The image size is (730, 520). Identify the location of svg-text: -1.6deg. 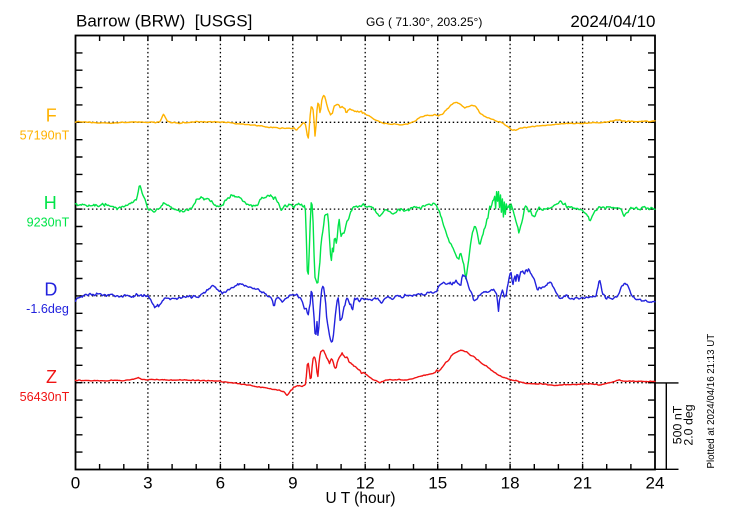
(47, 309).